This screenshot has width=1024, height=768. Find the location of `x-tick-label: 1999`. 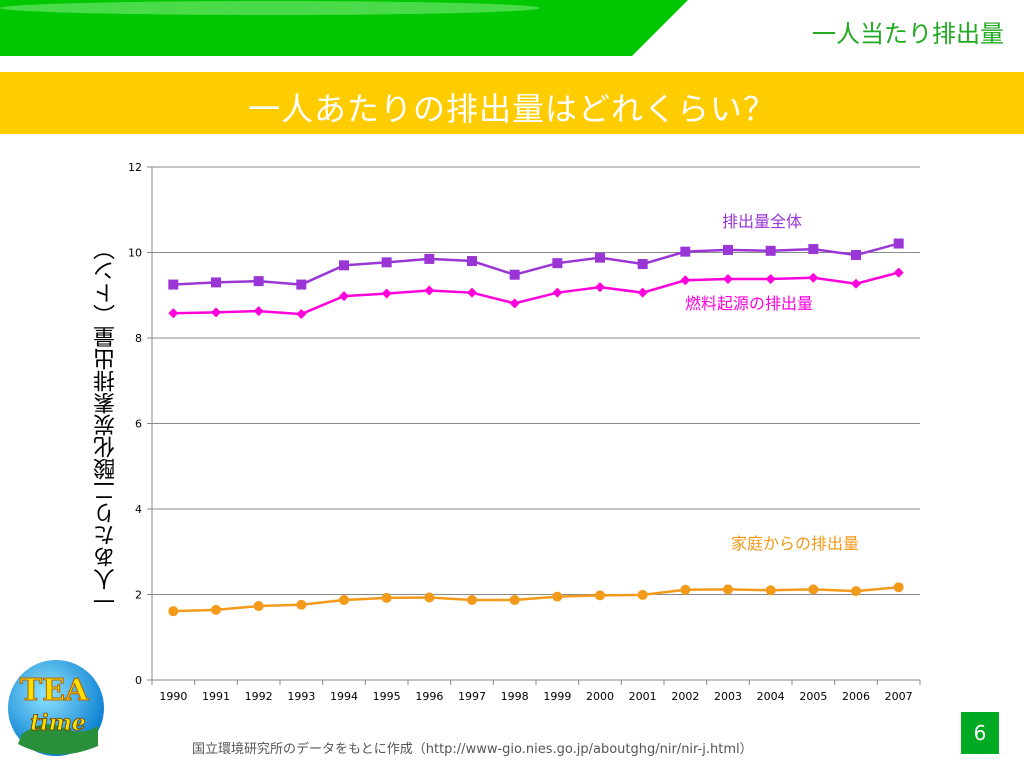

x-tick-label: 1999 is located at coordinates (557, 696).